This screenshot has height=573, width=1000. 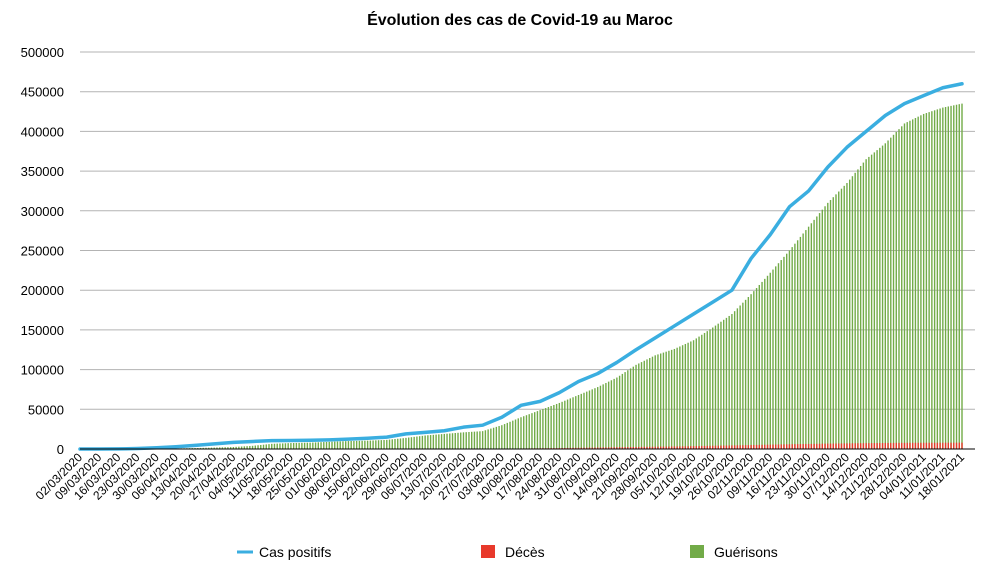 What do you see at coordinates (513, 552) in the screenshot?
I see `legend-item-deaths: Décès` at bounding box center [513, 552].